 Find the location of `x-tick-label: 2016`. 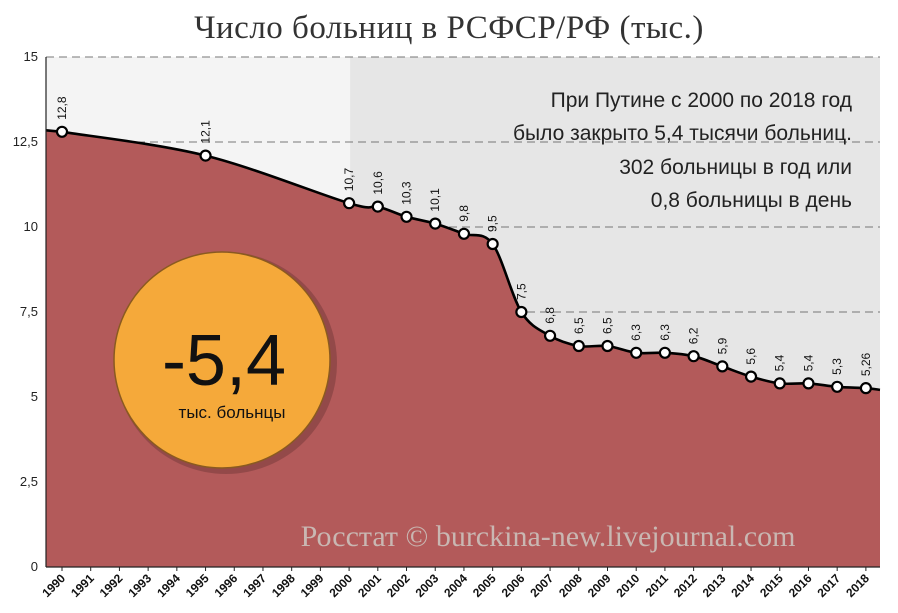

x-tick-label: 2016 is located at coordinates (800, 585).